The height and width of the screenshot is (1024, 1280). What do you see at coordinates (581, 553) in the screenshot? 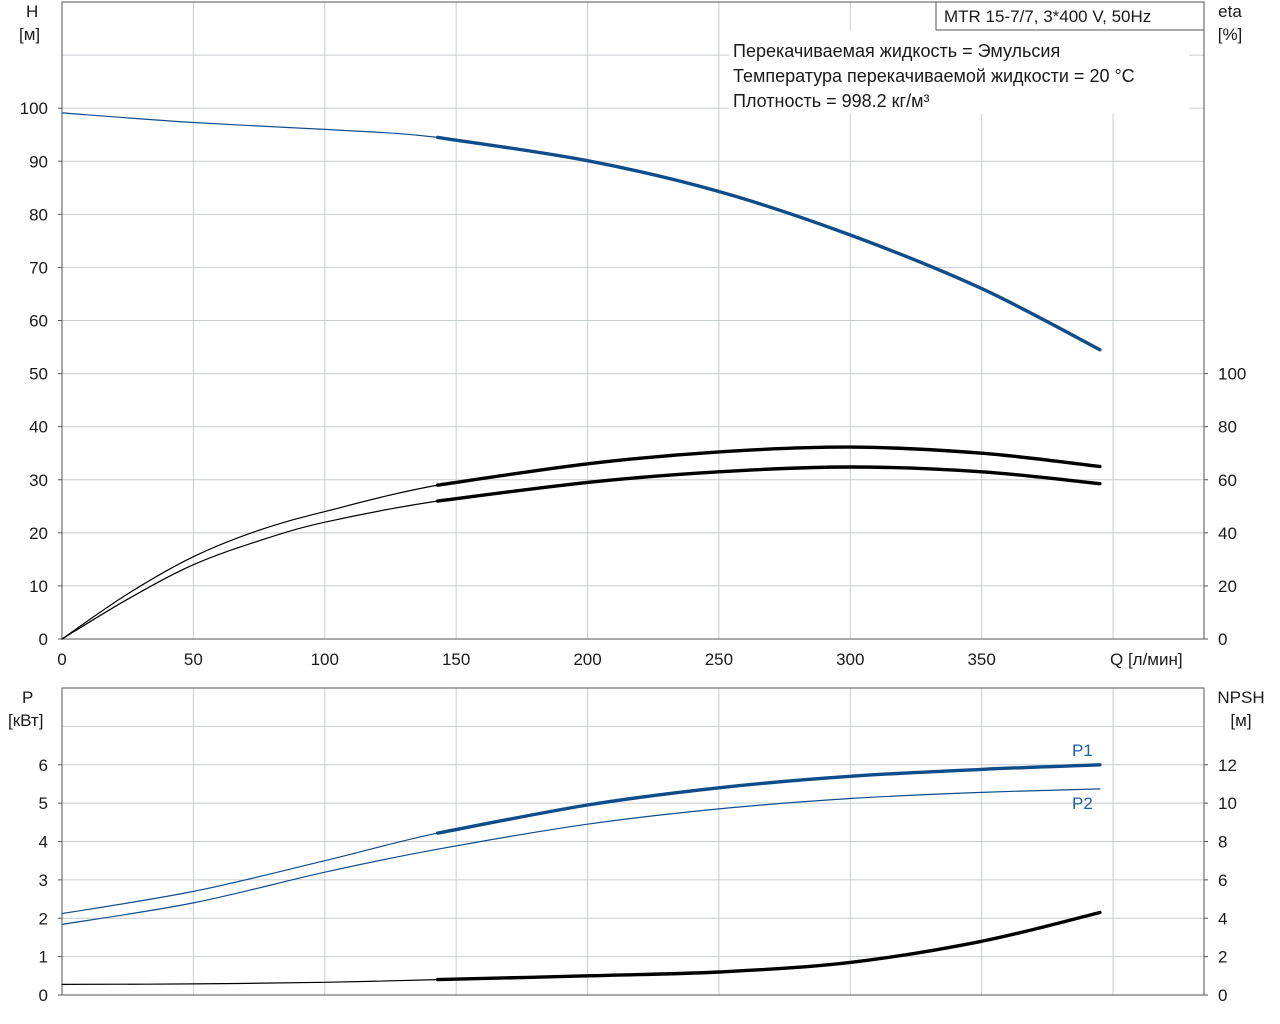
I see `series-eta_lower-line` at bounding box center [581, 553].